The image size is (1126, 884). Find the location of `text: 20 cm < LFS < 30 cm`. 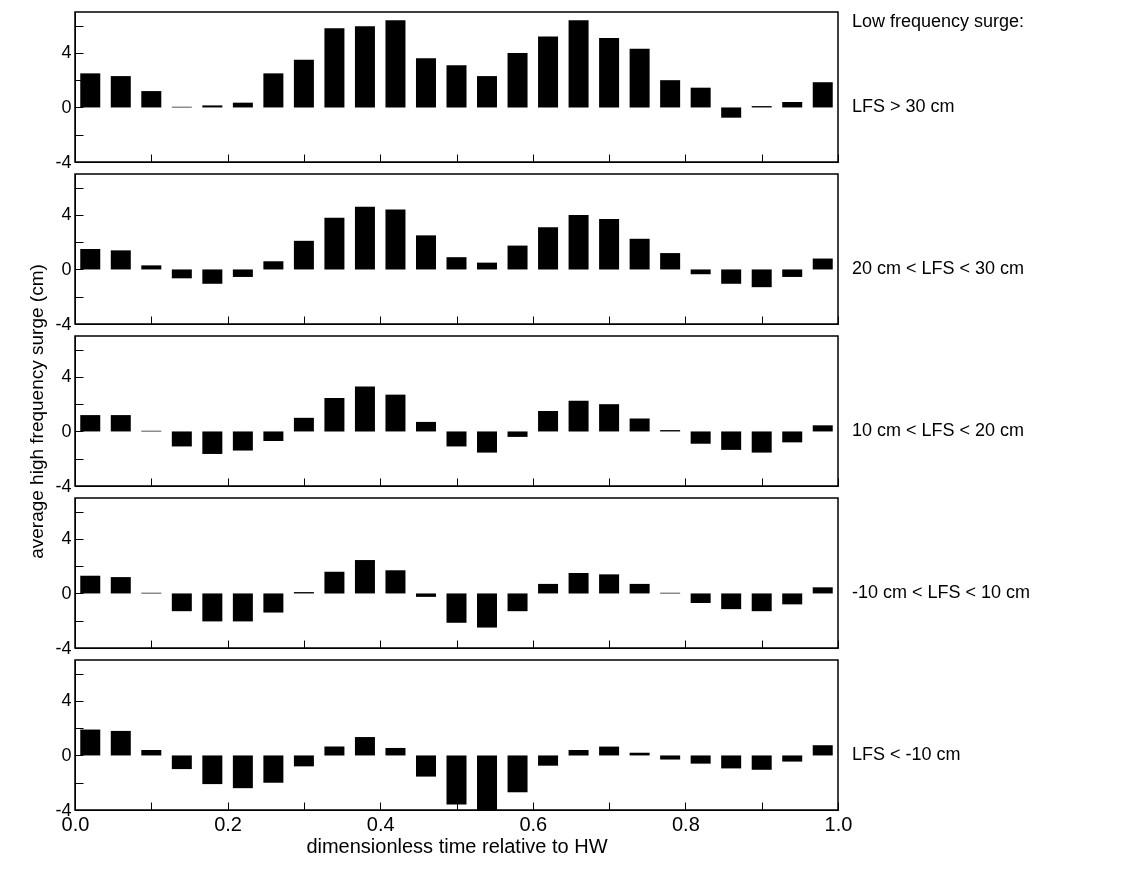

text: 20 cm < LFS < 30 cm is located at coordinates (938, 268).